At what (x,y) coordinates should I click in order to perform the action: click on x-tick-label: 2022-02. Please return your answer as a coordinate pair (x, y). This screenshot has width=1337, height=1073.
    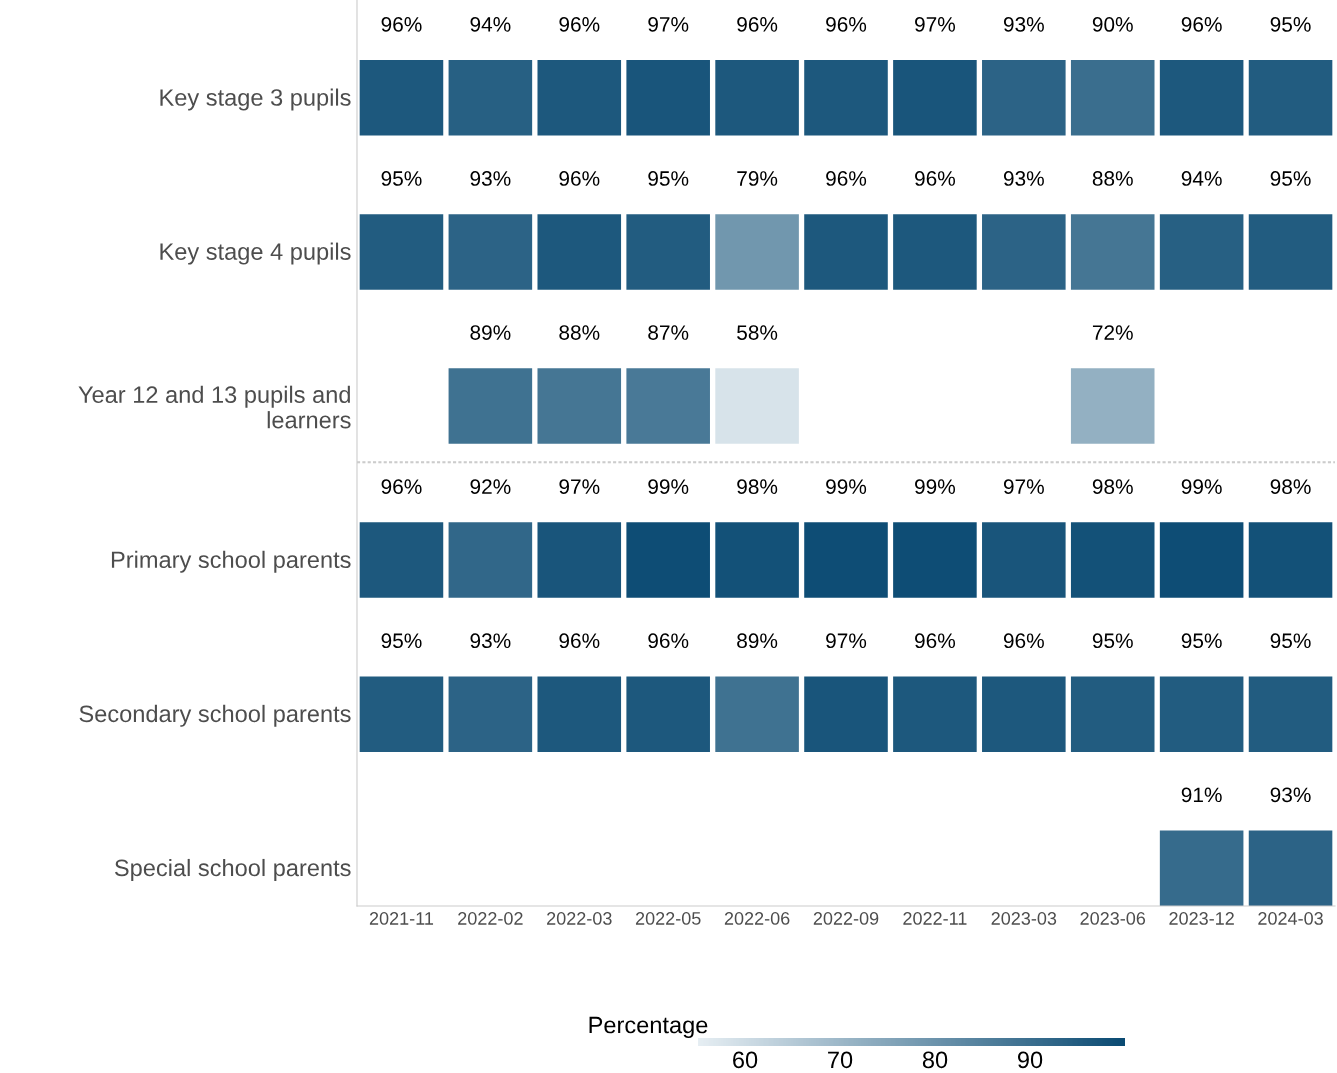
    Looking at the image, I should click on (490, 918).